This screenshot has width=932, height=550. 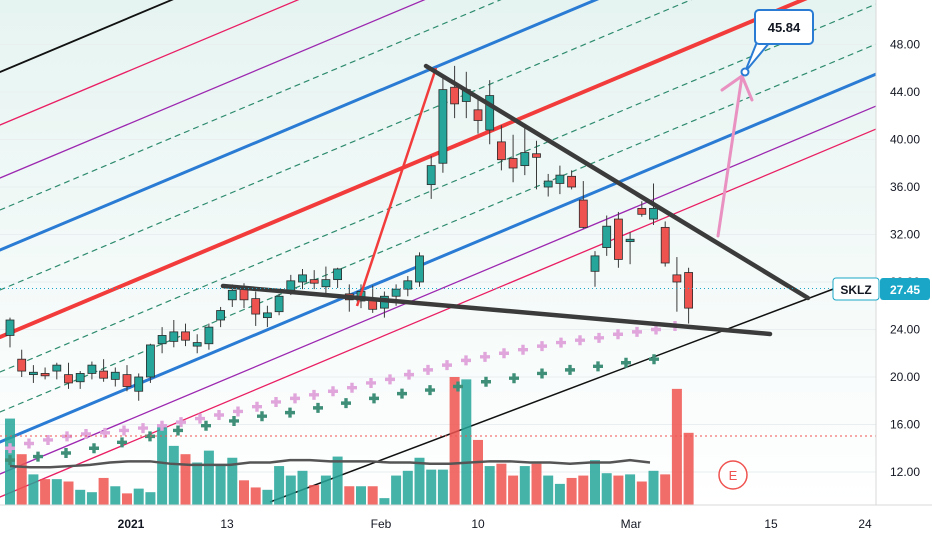 What do you see at coordinates (855, 290) in the screenshot?
I see `symbol-label: SKLZ` at bounding box center [855, 290].